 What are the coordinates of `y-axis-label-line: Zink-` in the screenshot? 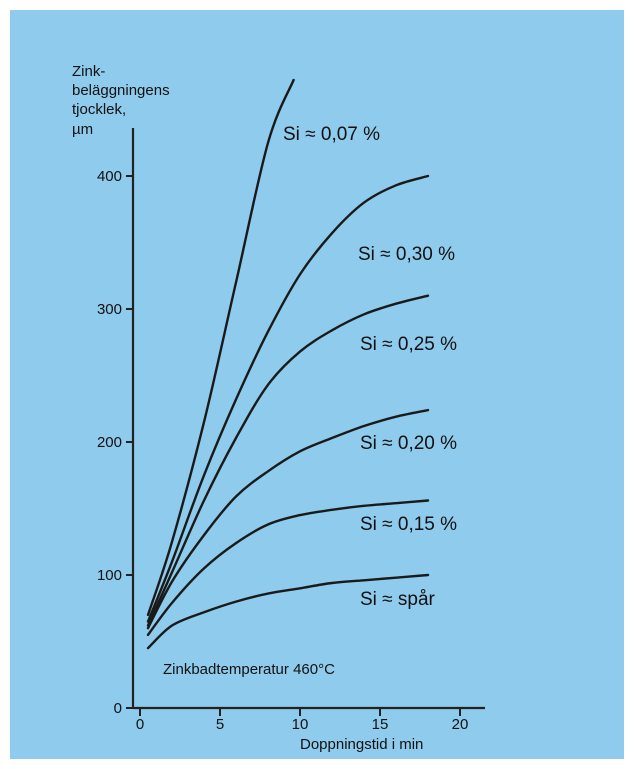 It's located at (88, 71).